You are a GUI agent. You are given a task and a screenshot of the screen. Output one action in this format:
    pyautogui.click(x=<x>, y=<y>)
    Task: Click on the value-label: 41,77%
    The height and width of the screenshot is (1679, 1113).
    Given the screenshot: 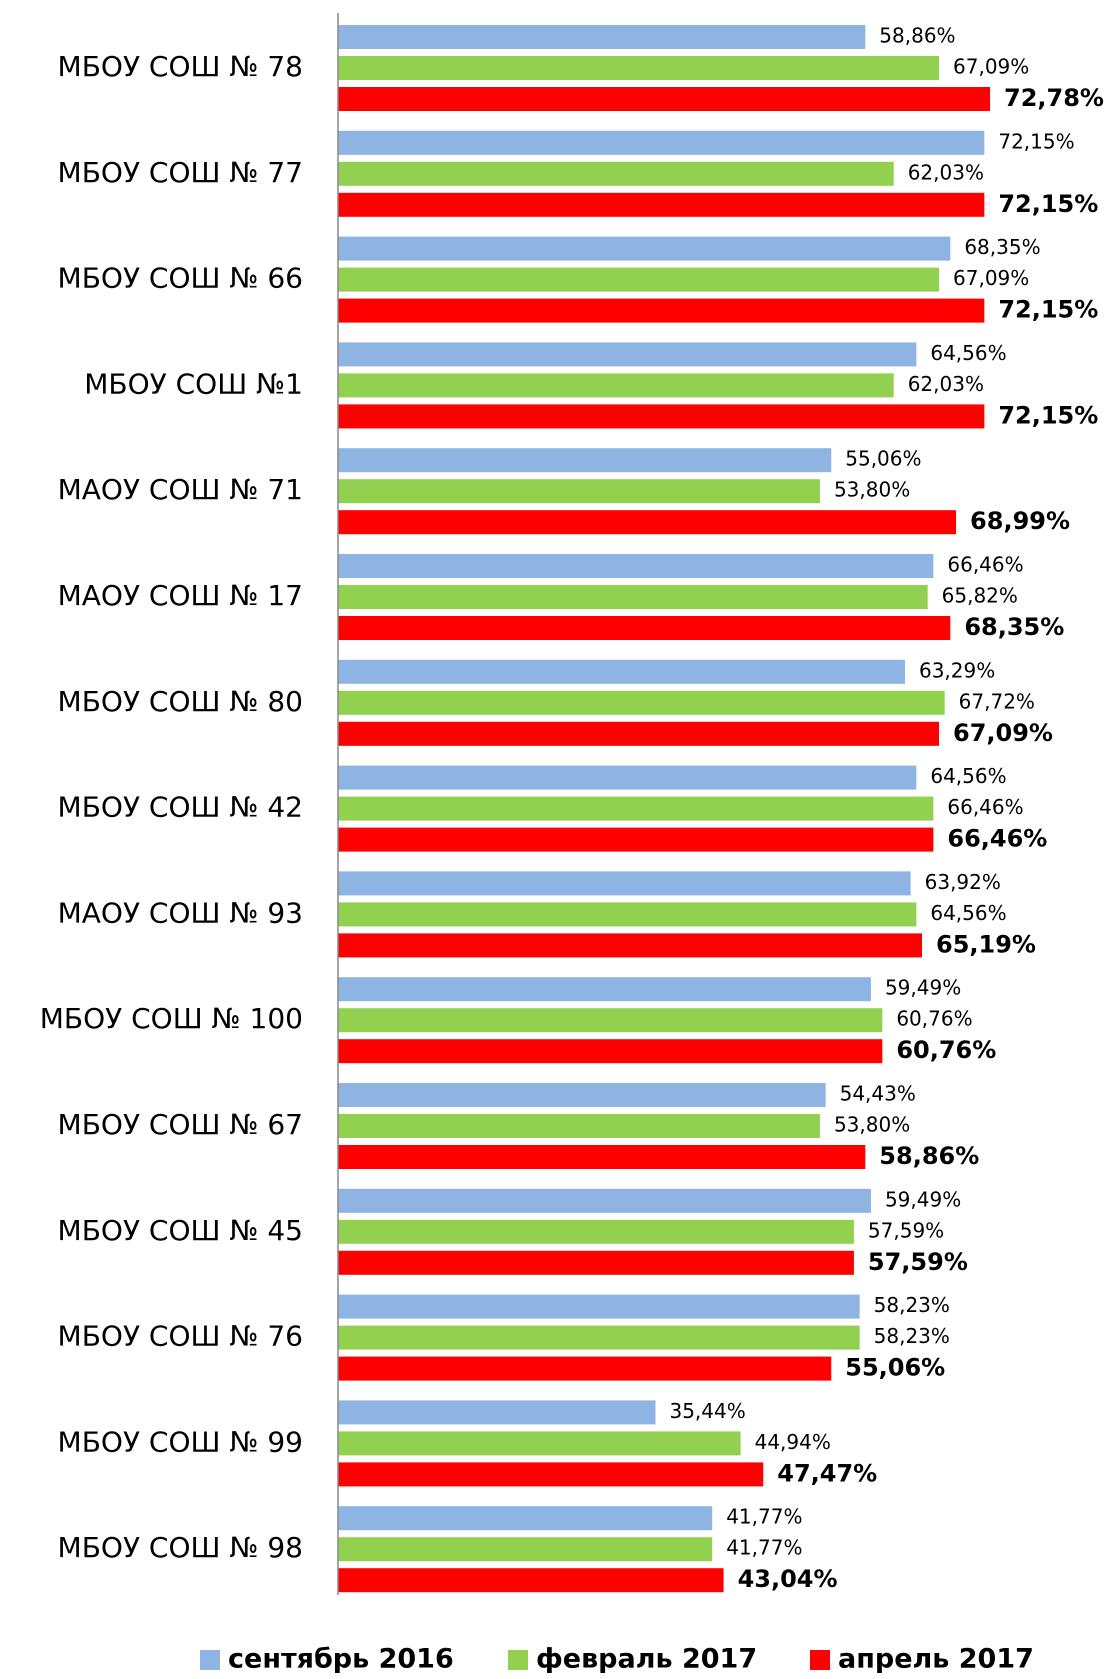 What is the action you would take?
    pyautogui.click(x=764, y=1548)
    